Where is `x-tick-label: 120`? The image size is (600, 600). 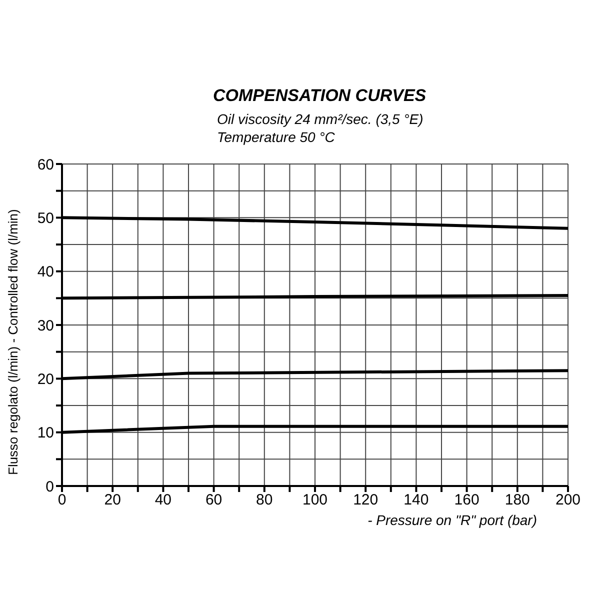 x-tick-label: 120 is located at coordinates (365, 500).